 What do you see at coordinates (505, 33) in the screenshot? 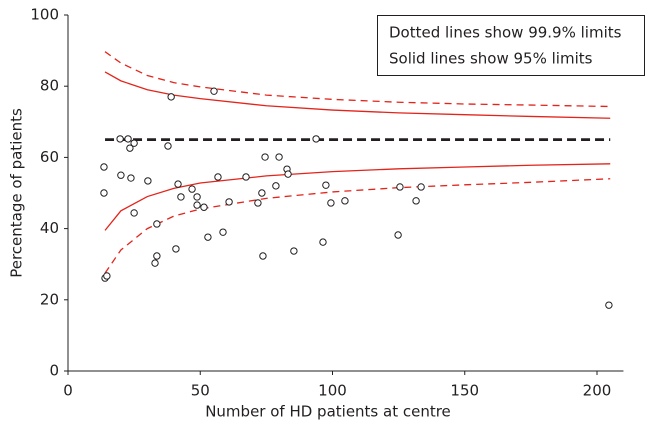
I see `annotation: Dotted lines show 99.9% limits` at bounding box center [505, 33].